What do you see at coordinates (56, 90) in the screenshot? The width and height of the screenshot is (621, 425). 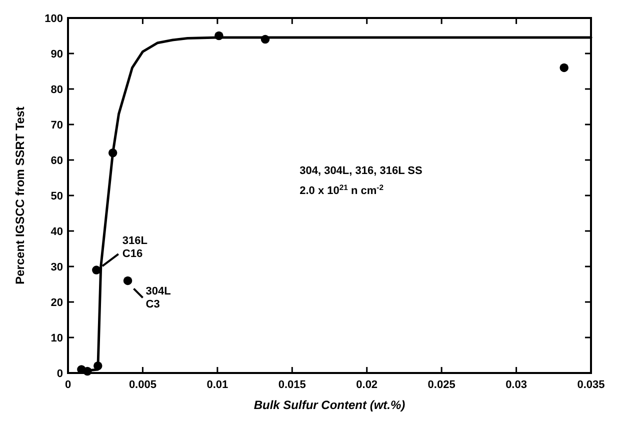 I see `y-tick-label: 80` at bounding box center [56, 90].